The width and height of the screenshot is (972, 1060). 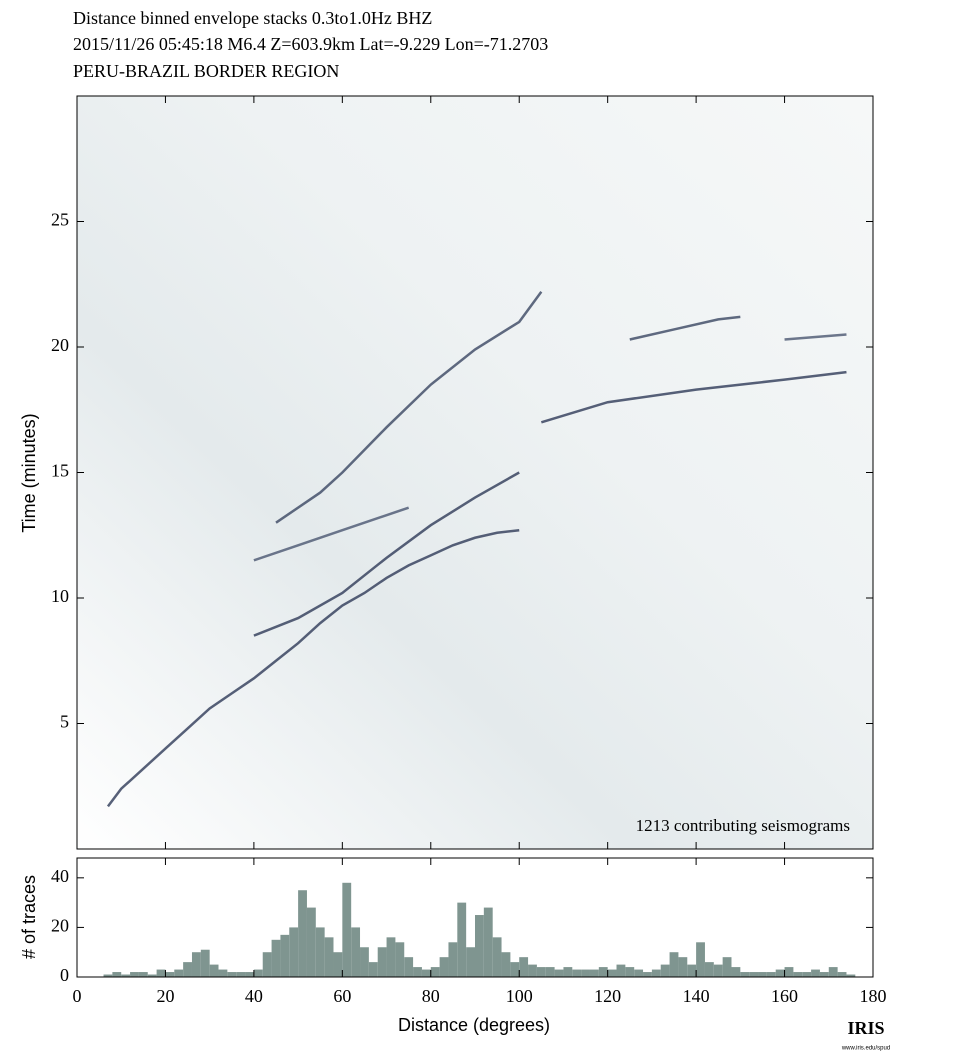 I want to click on axes-frame, so click(x=475, y=917).